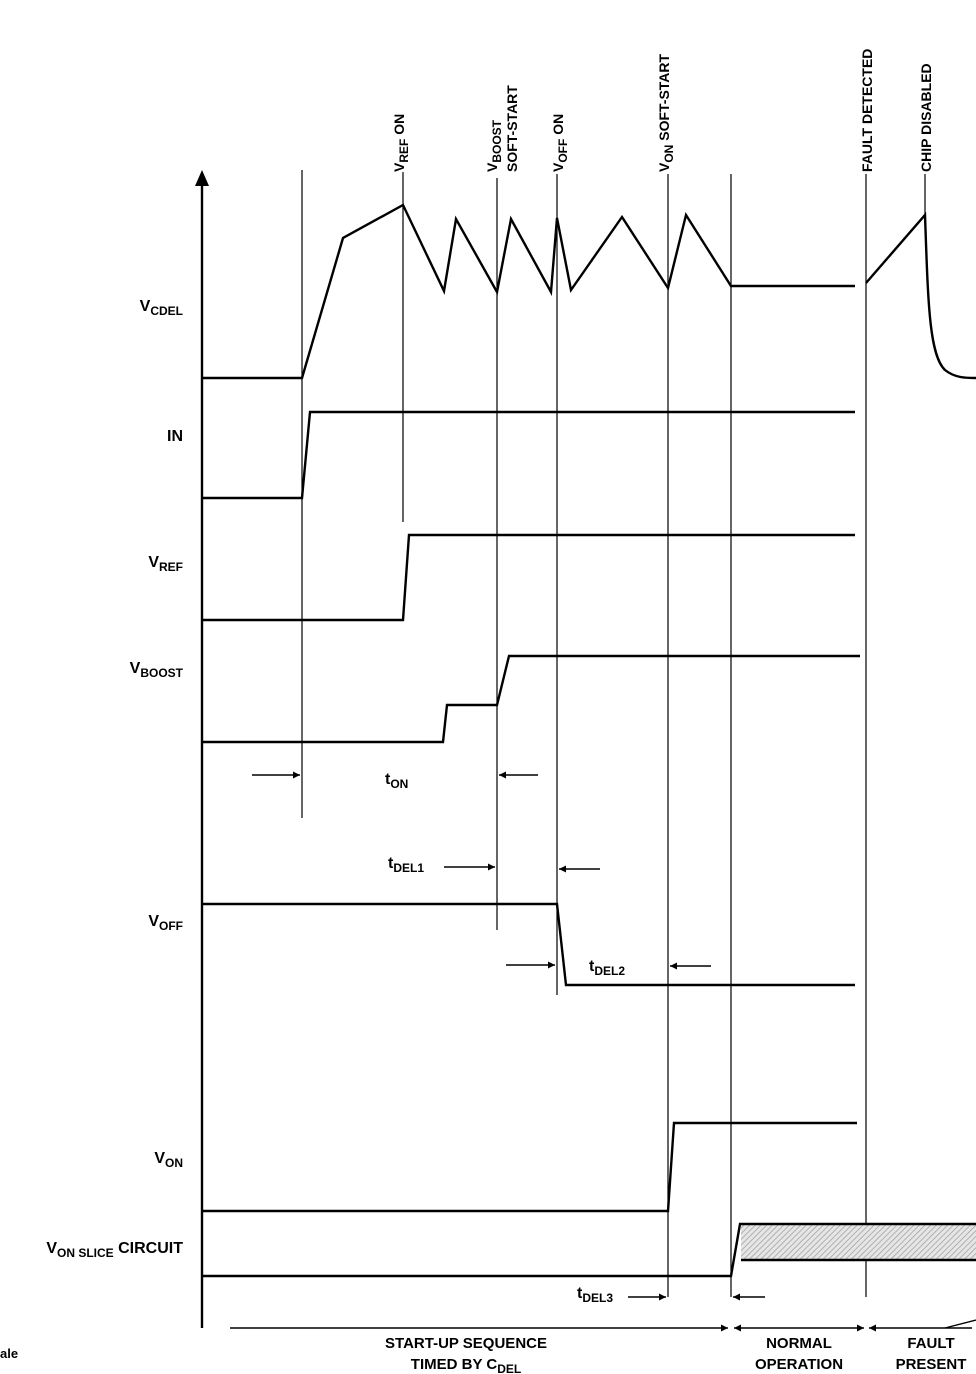  What do you see at coordinates (466, 1343) in the screenshot?
I see `footer-startup-line1: START-UP SEQUENCE` at bounding box center [466, 1343].